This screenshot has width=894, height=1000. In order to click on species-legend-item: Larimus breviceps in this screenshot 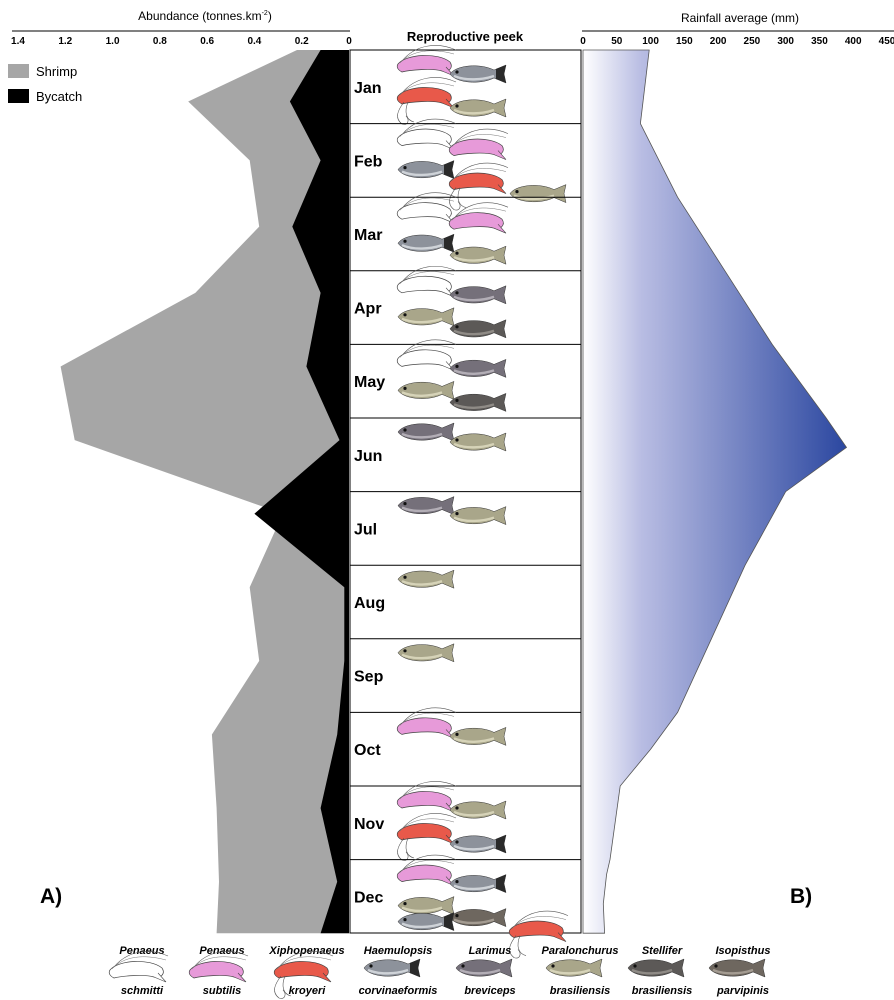, I will do `click(485, 971)`.